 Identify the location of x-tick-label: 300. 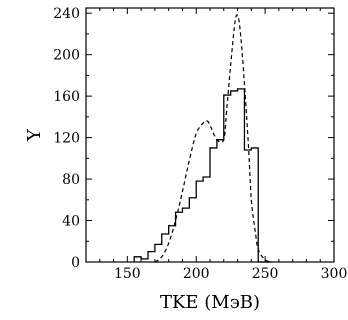
(334, 274).